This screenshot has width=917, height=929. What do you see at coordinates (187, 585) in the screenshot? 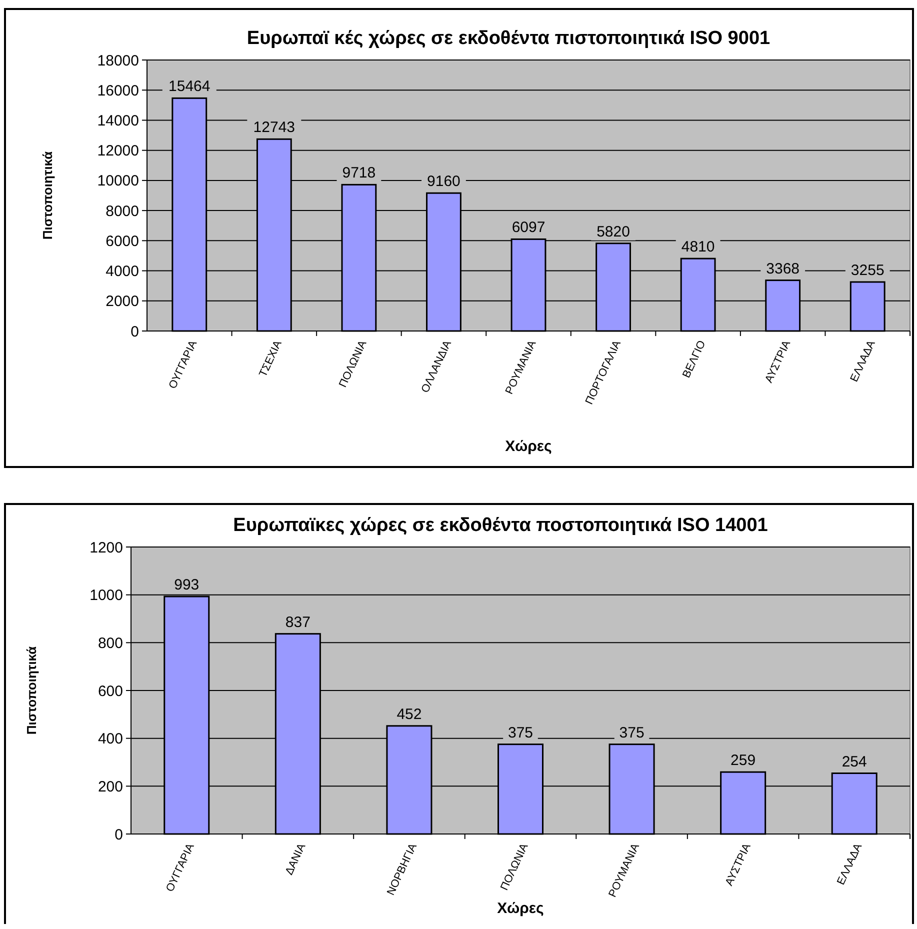
I see `data-label: 993` at bounding box center [187, 585].